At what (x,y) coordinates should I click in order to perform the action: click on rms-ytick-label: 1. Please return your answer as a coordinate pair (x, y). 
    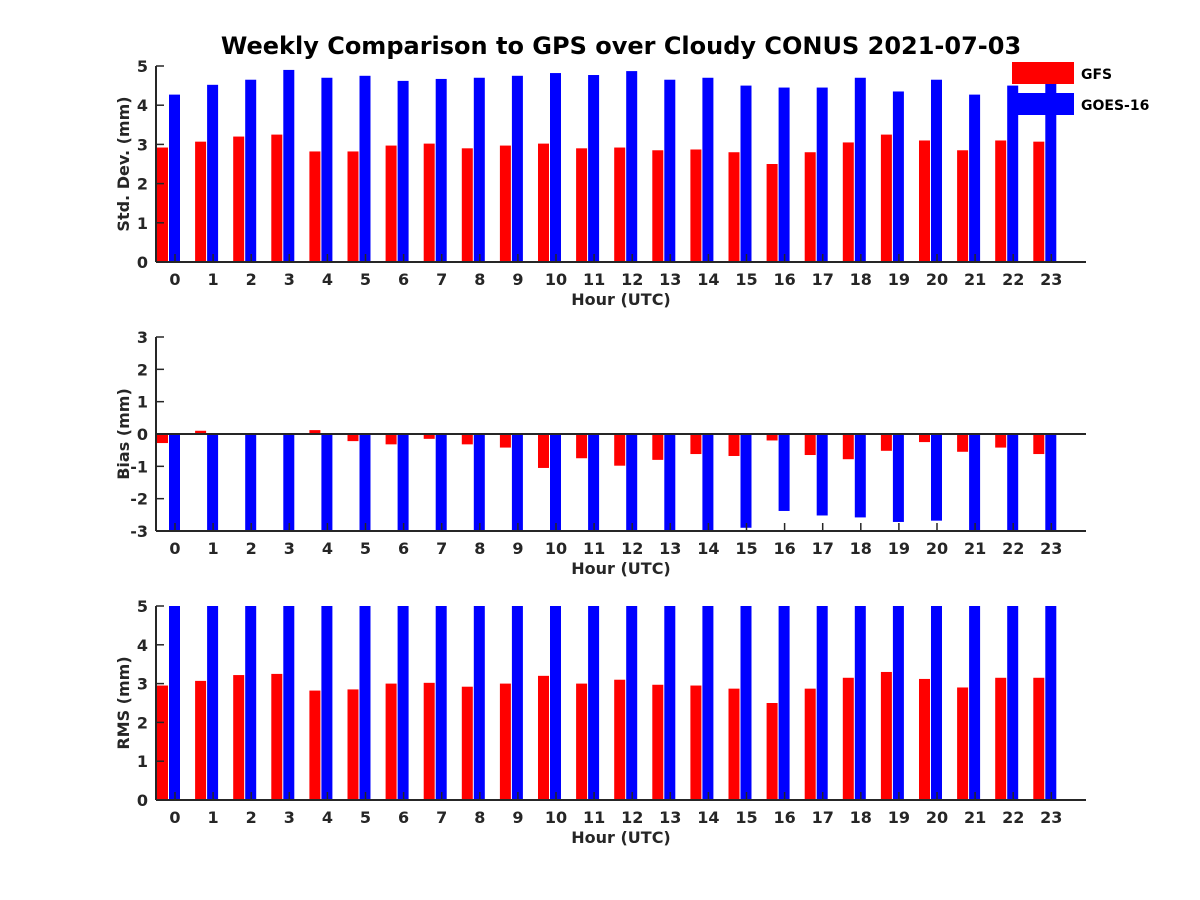
    Looking at the image, I should click on (142, 761).